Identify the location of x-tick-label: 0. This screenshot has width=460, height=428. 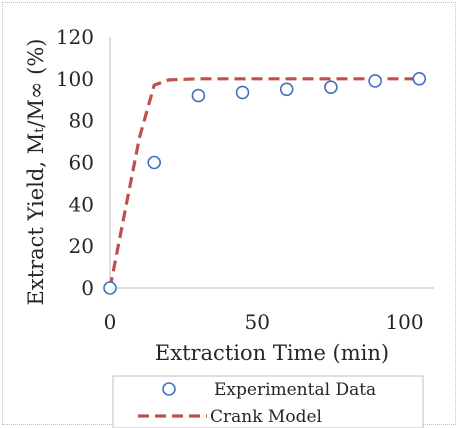
(110, 322).